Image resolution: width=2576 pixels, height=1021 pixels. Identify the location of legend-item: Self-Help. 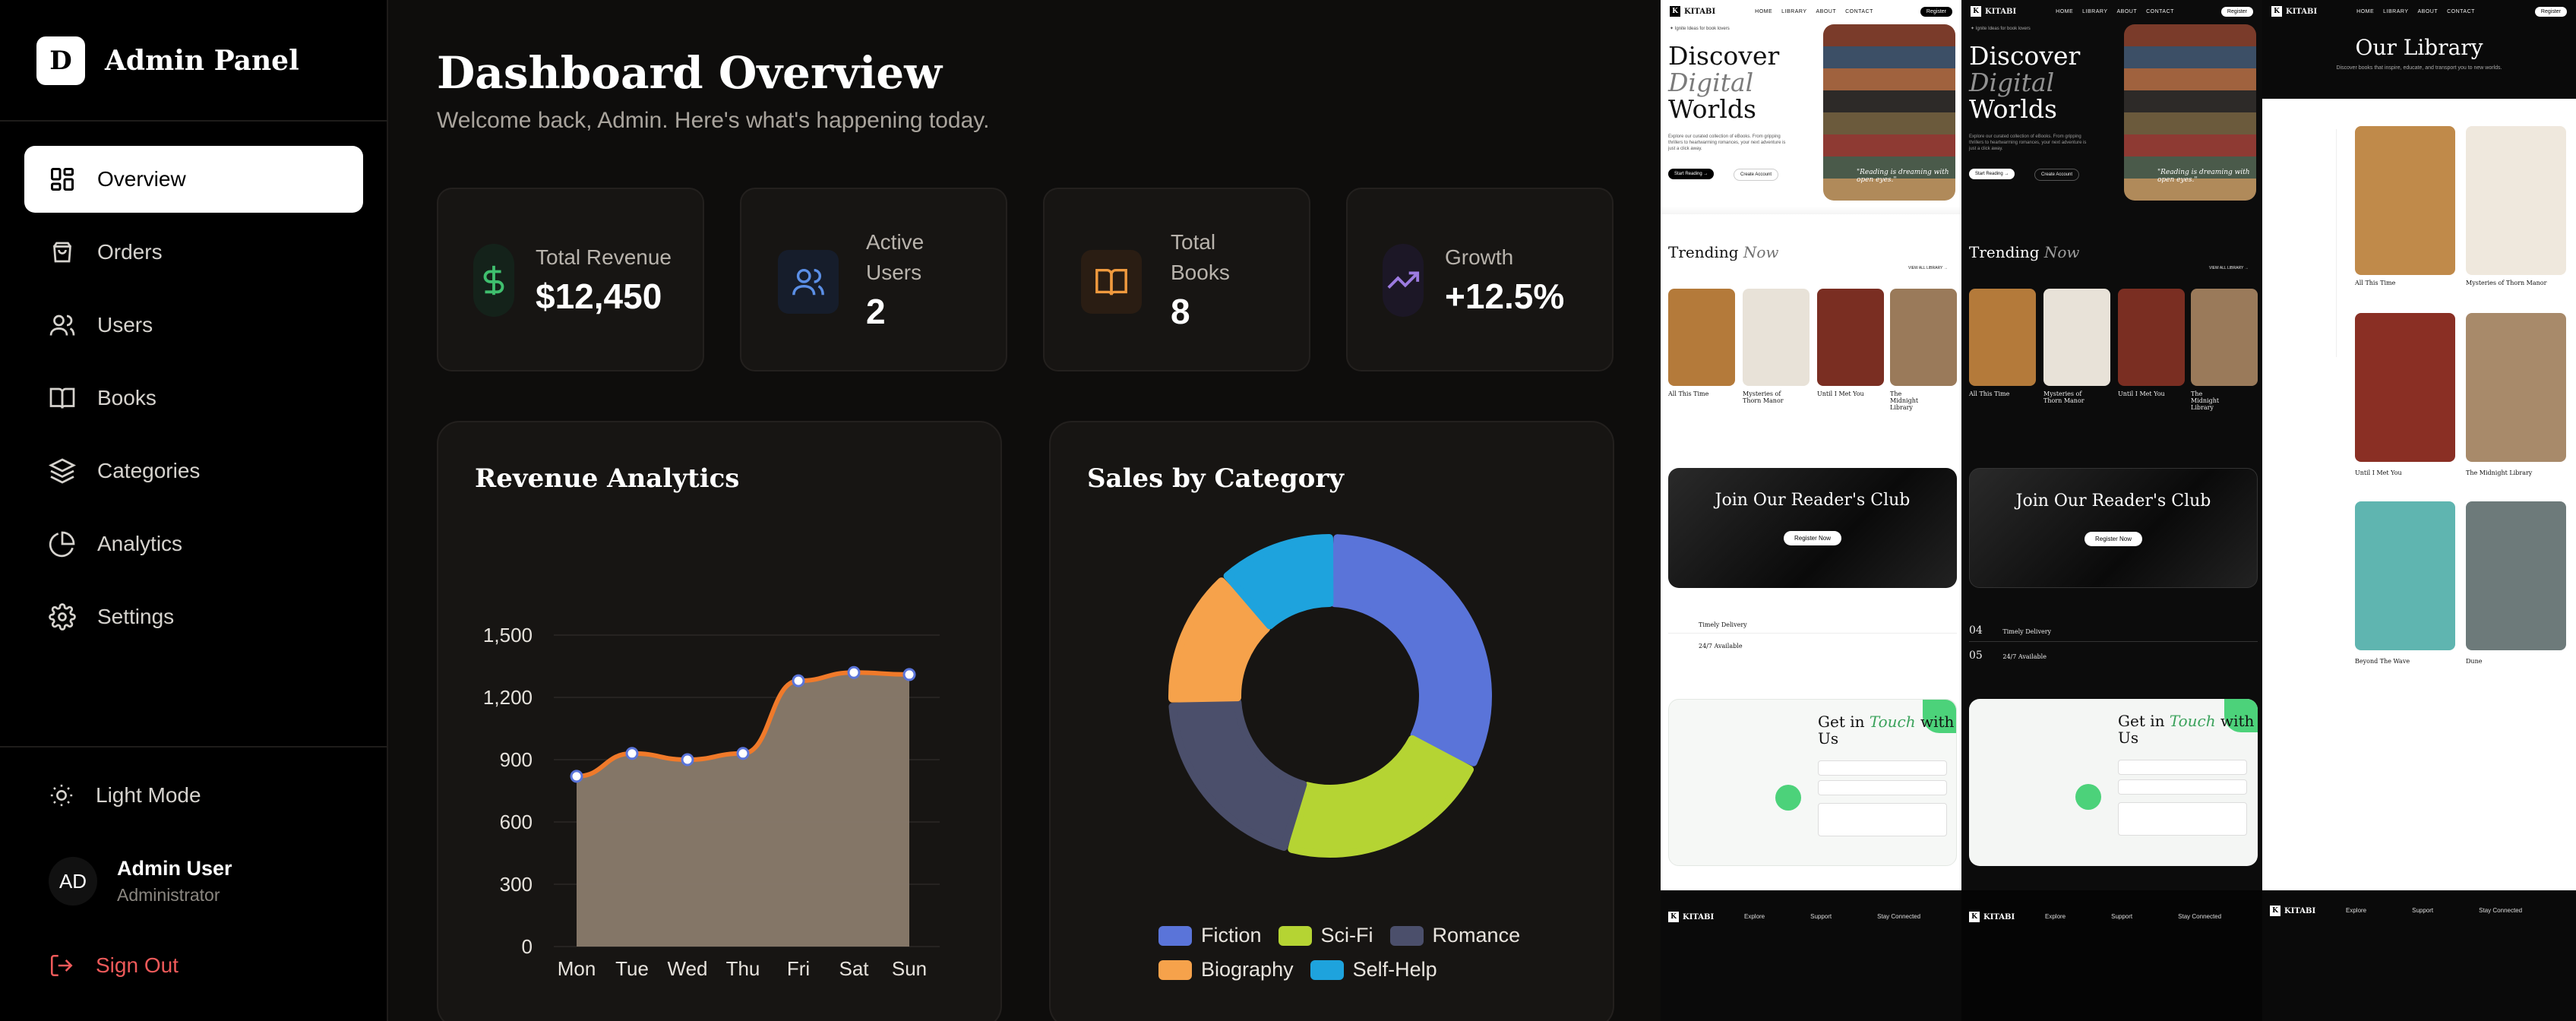
(1373, 969).